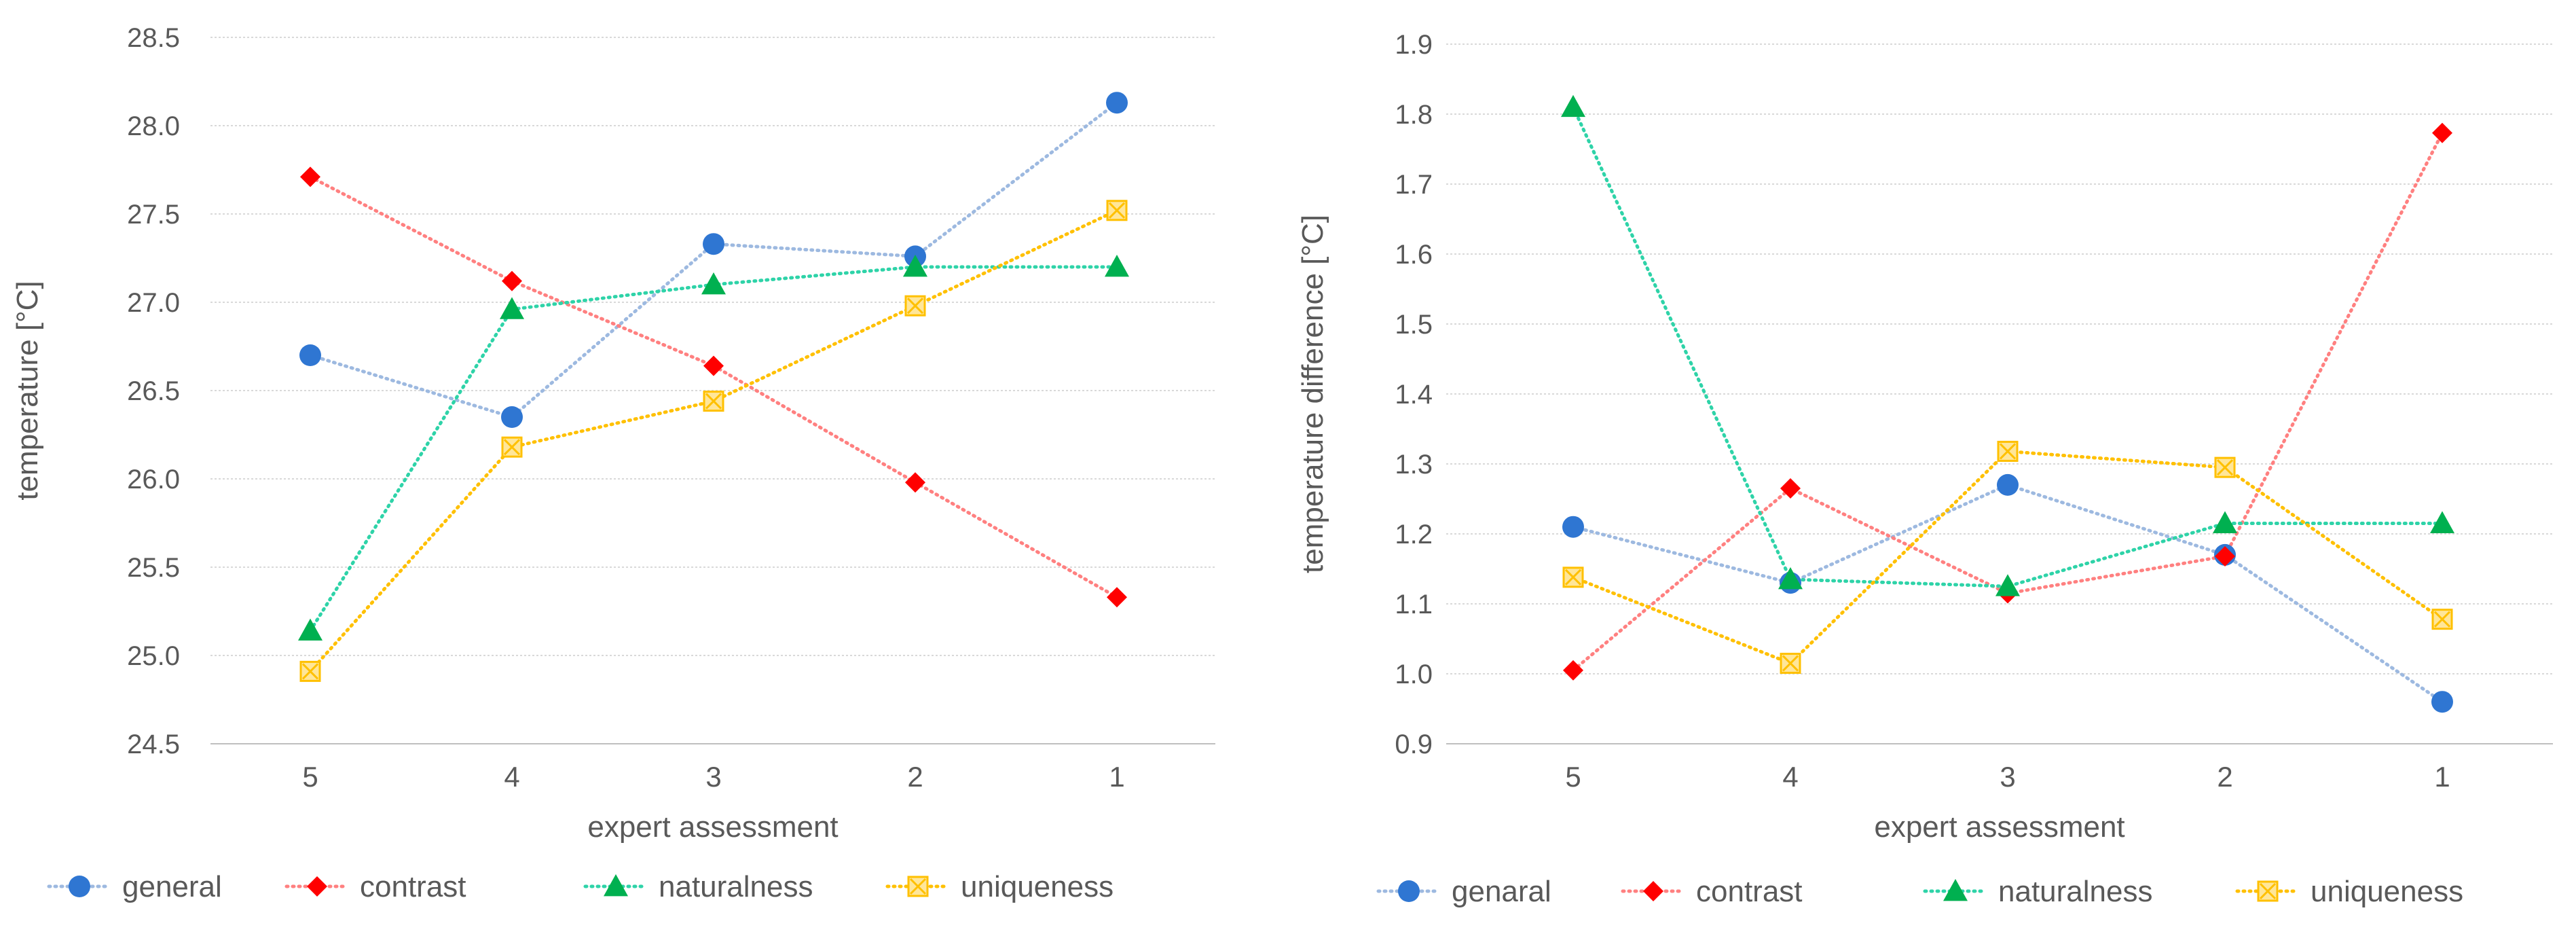 This screenshot has width=2576, height=936. What do you see at coordinates (1414, 115) in the screenshot?
I see `y-tick-label: 1.8` at bounding box center [1414, 115].